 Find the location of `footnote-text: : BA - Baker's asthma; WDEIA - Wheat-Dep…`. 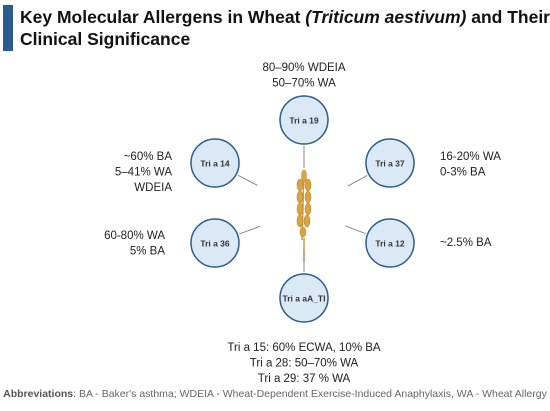

footnote-text: : BA - Baker's asthma; WDEIA - Wheat-Dep… is located at coordinates (310, 394).